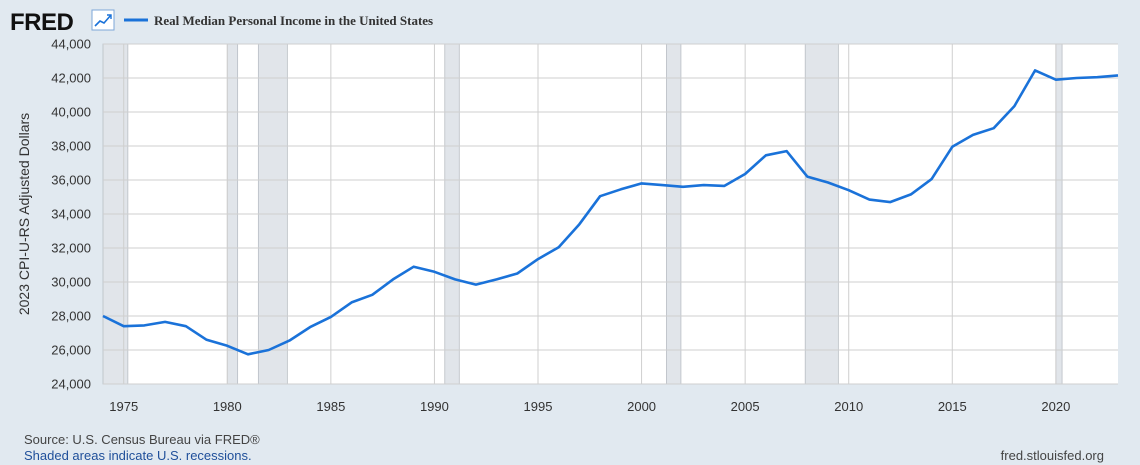 This screenshot has width=1140, height=465. What do you see at coordinates (142, 439) in the screenshot?
I see `source-text: Source: U.S. Census Bureau via FRED®` at bounding box center [142, 439].